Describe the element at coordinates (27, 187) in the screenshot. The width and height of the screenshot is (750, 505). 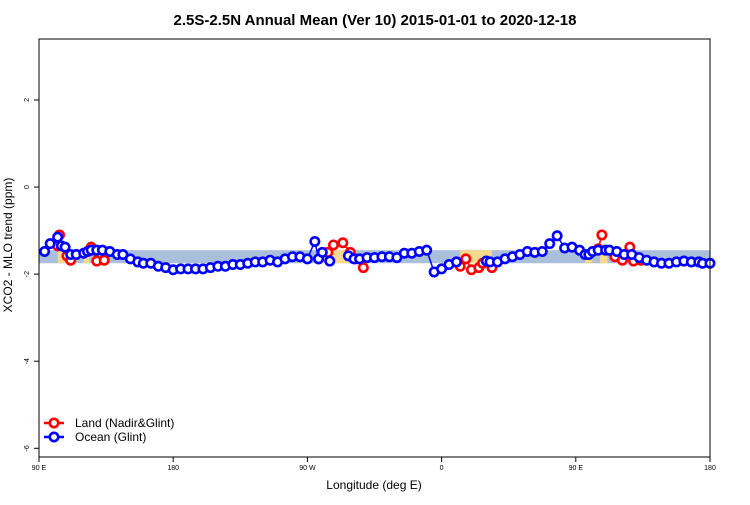
I see `y-tick-label: 0` at that location.